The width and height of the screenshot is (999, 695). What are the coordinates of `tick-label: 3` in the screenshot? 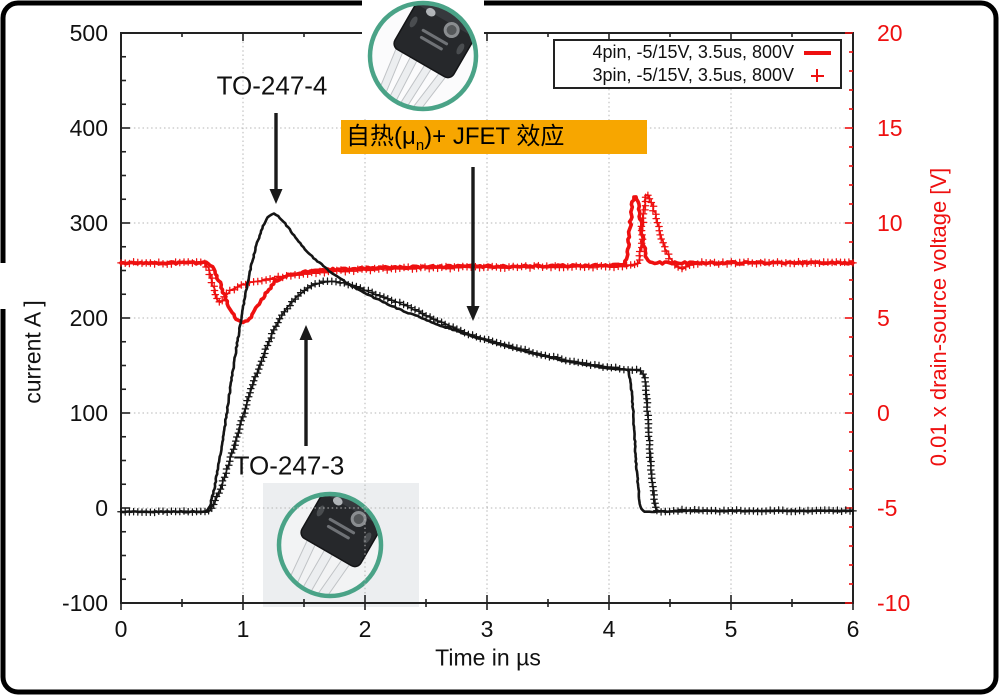 It's located at (487, 629).